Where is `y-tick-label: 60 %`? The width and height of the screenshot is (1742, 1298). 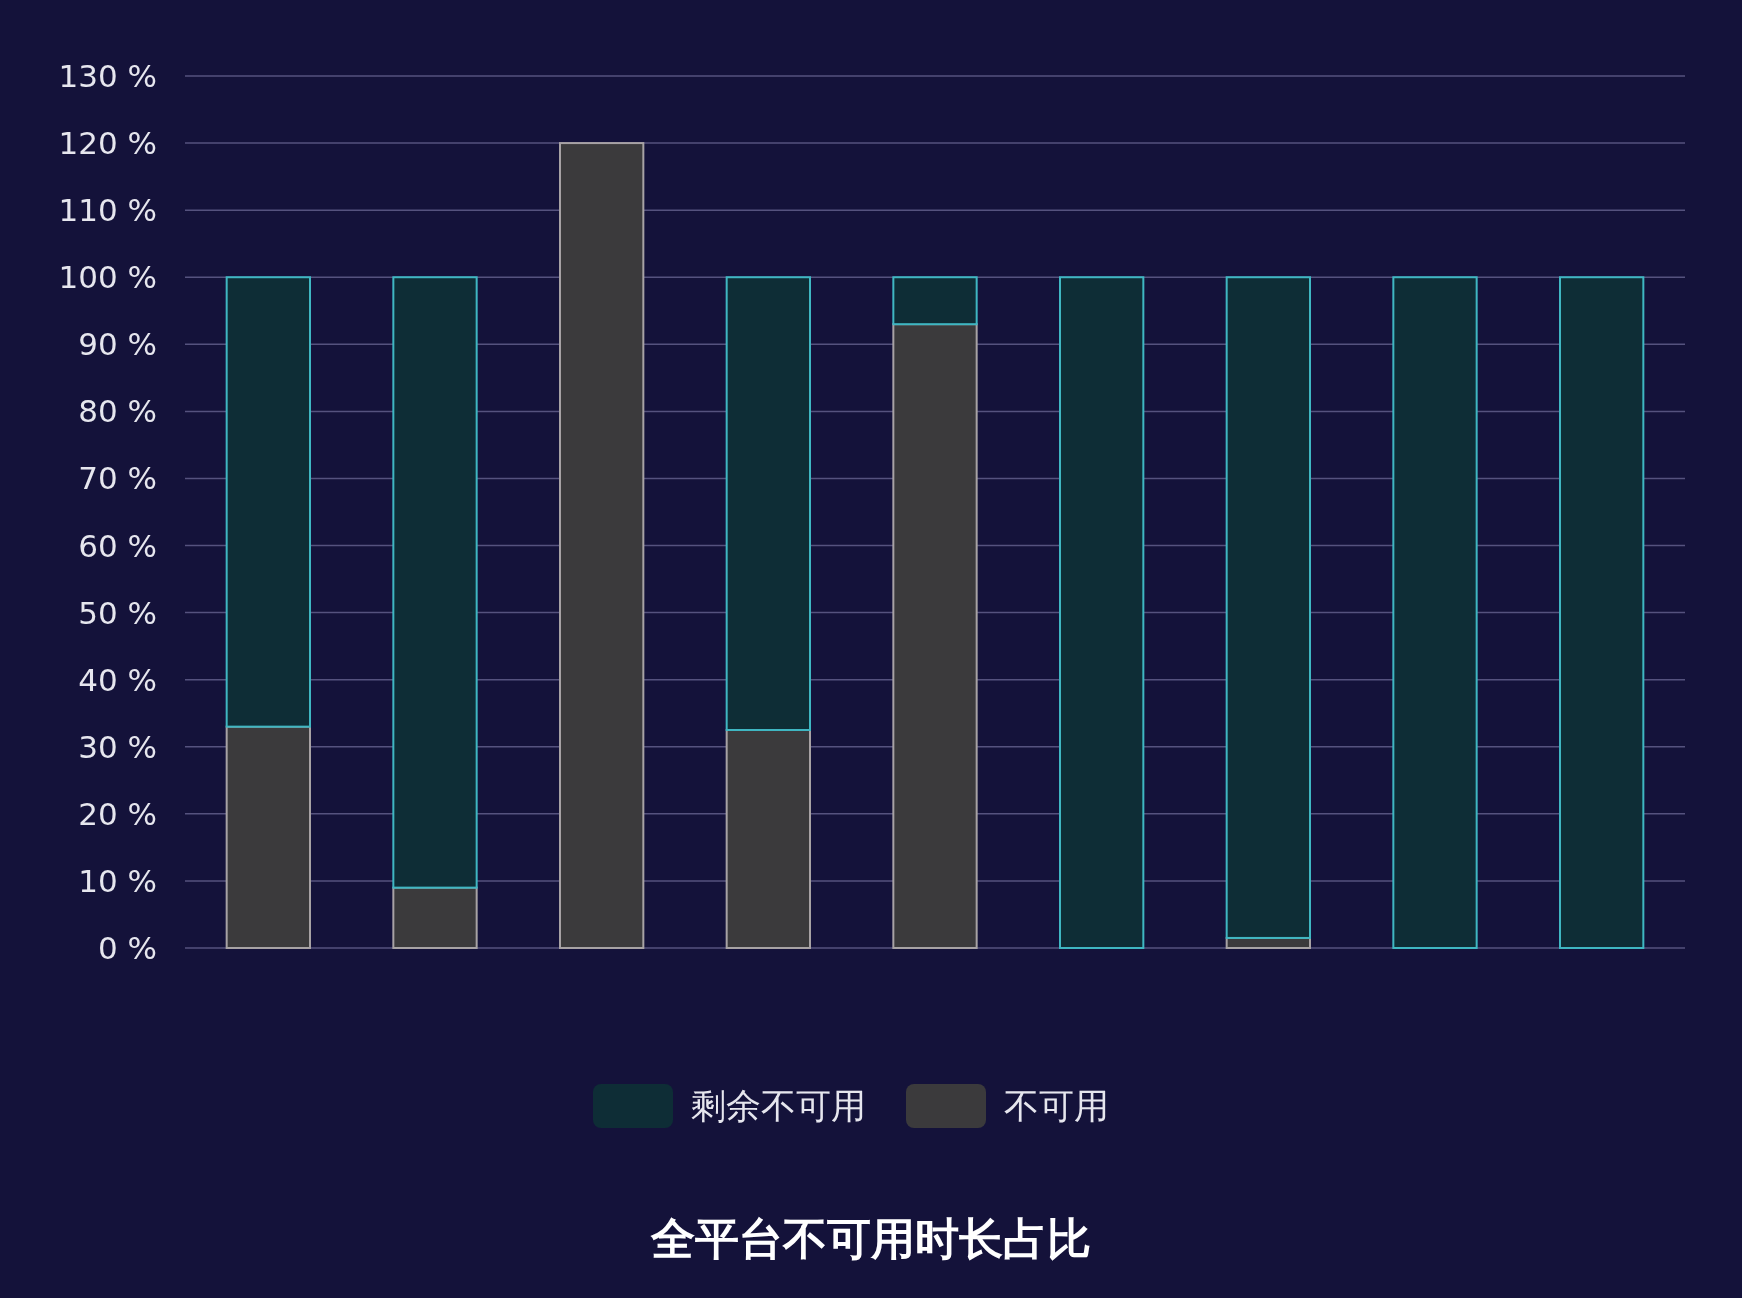 y-tick-label: 60 % is located at coordinates (117, 545).